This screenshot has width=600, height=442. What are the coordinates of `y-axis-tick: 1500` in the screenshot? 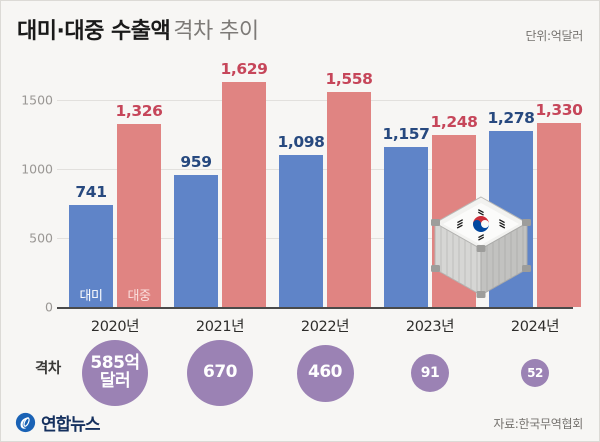 It's located at (37, 100).